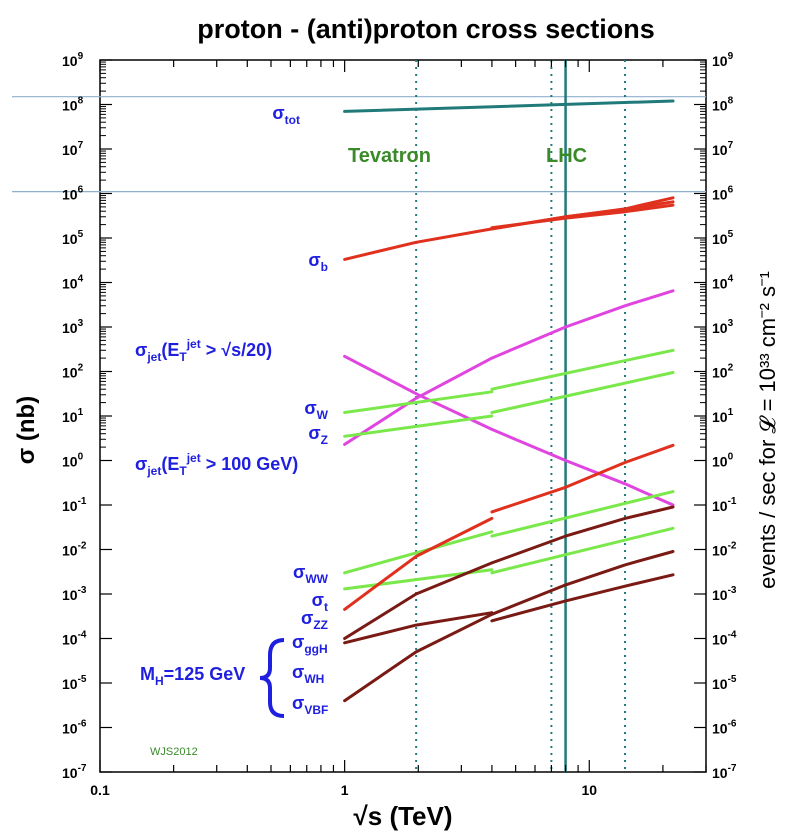 The height and width of the screenshot is (832, 788). What do you see at coordinates (724, 639) in the screenshot?
I see `y-tick-label-right: 10⁻⁴` at bounding box center [724, 639].